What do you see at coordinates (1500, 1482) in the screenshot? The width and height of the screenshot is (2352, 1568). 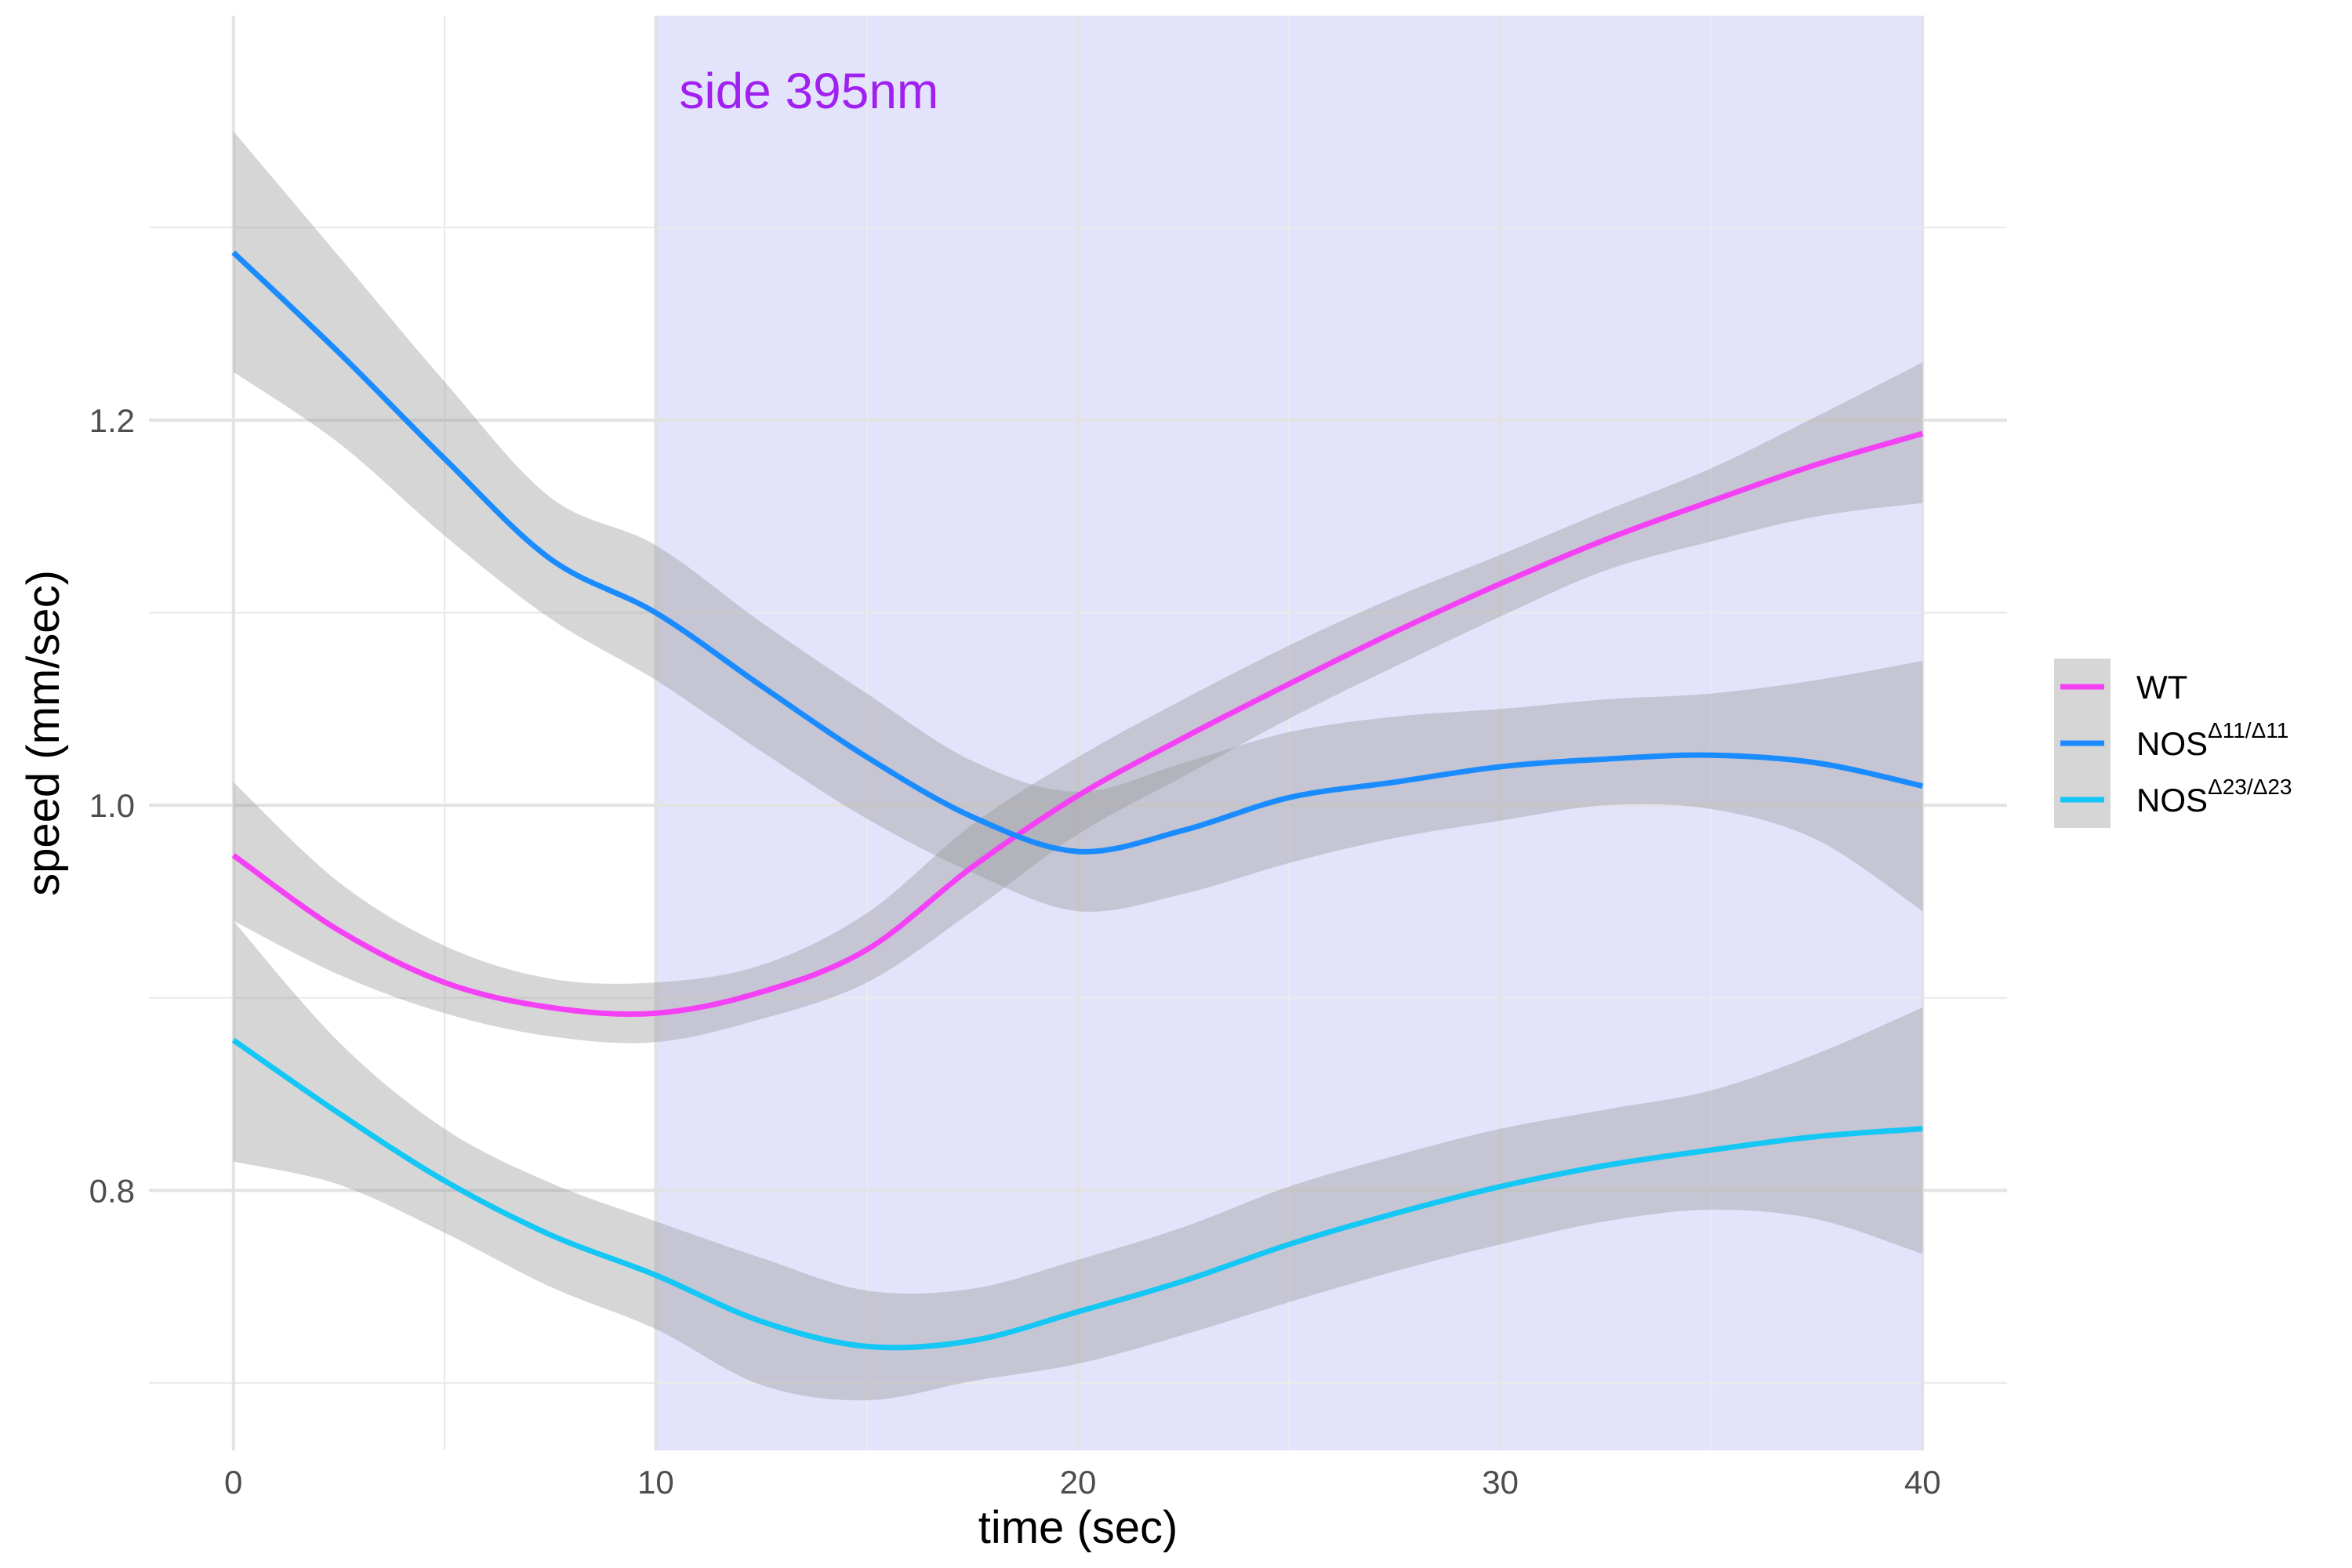 I see `x-tick-label: 30` at bounding box center [1500, 1482].